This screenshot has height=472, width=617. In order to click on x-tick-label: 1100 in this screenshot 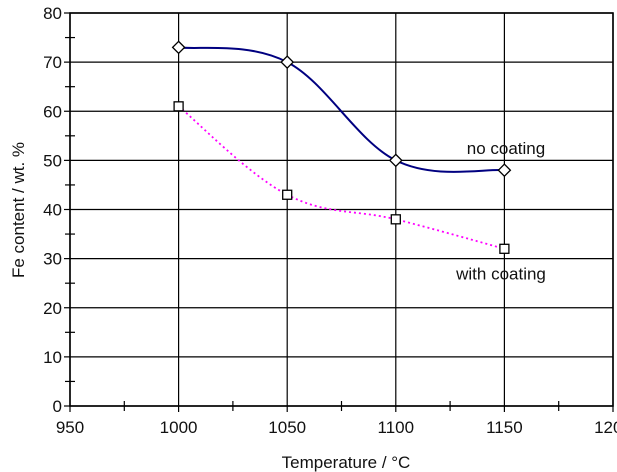, I will do `click(396, 427)`.